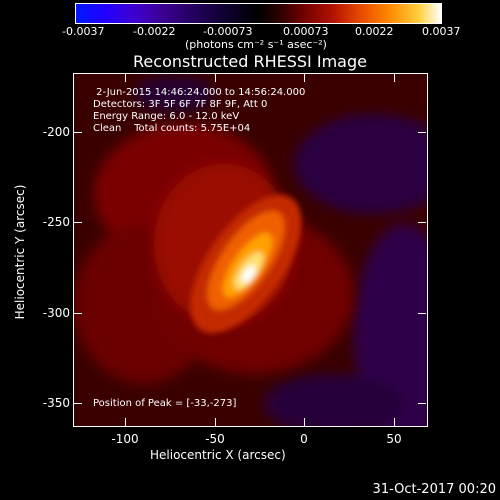 The image size is (500, 500). I want to click on x-tick-label: -100, so click(125, 439).